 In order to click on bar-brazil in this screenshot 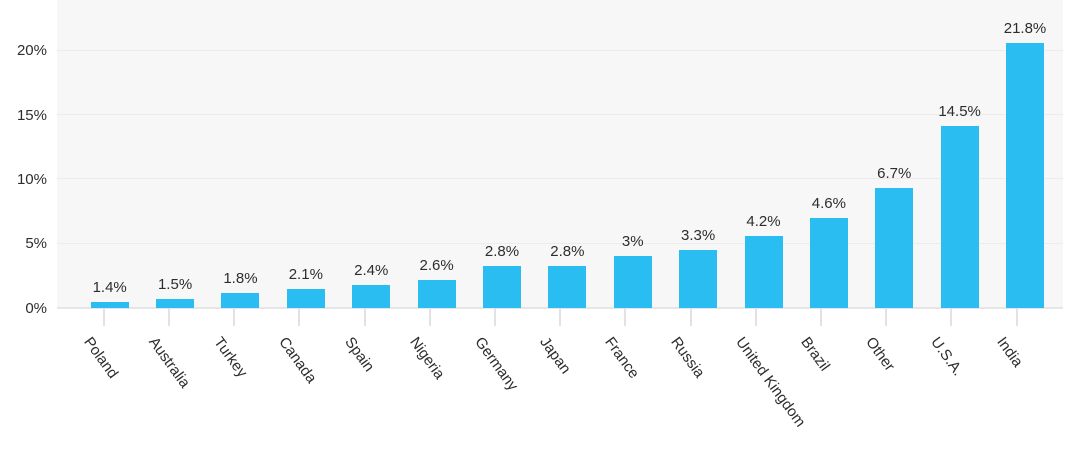, I will do `click(828, 262)`.